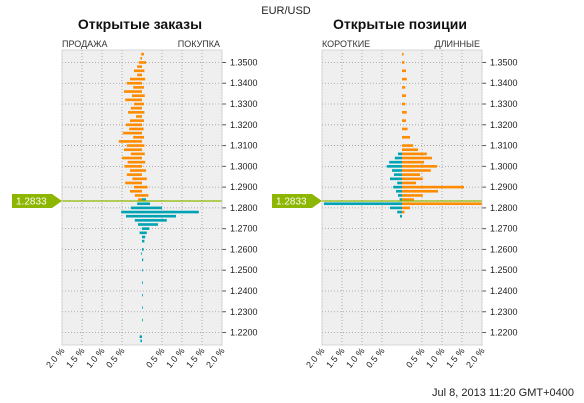  Describe the element at coordinates (244, 208) in the screenshot. I see `y-tick-label: 1.2800` at that location.